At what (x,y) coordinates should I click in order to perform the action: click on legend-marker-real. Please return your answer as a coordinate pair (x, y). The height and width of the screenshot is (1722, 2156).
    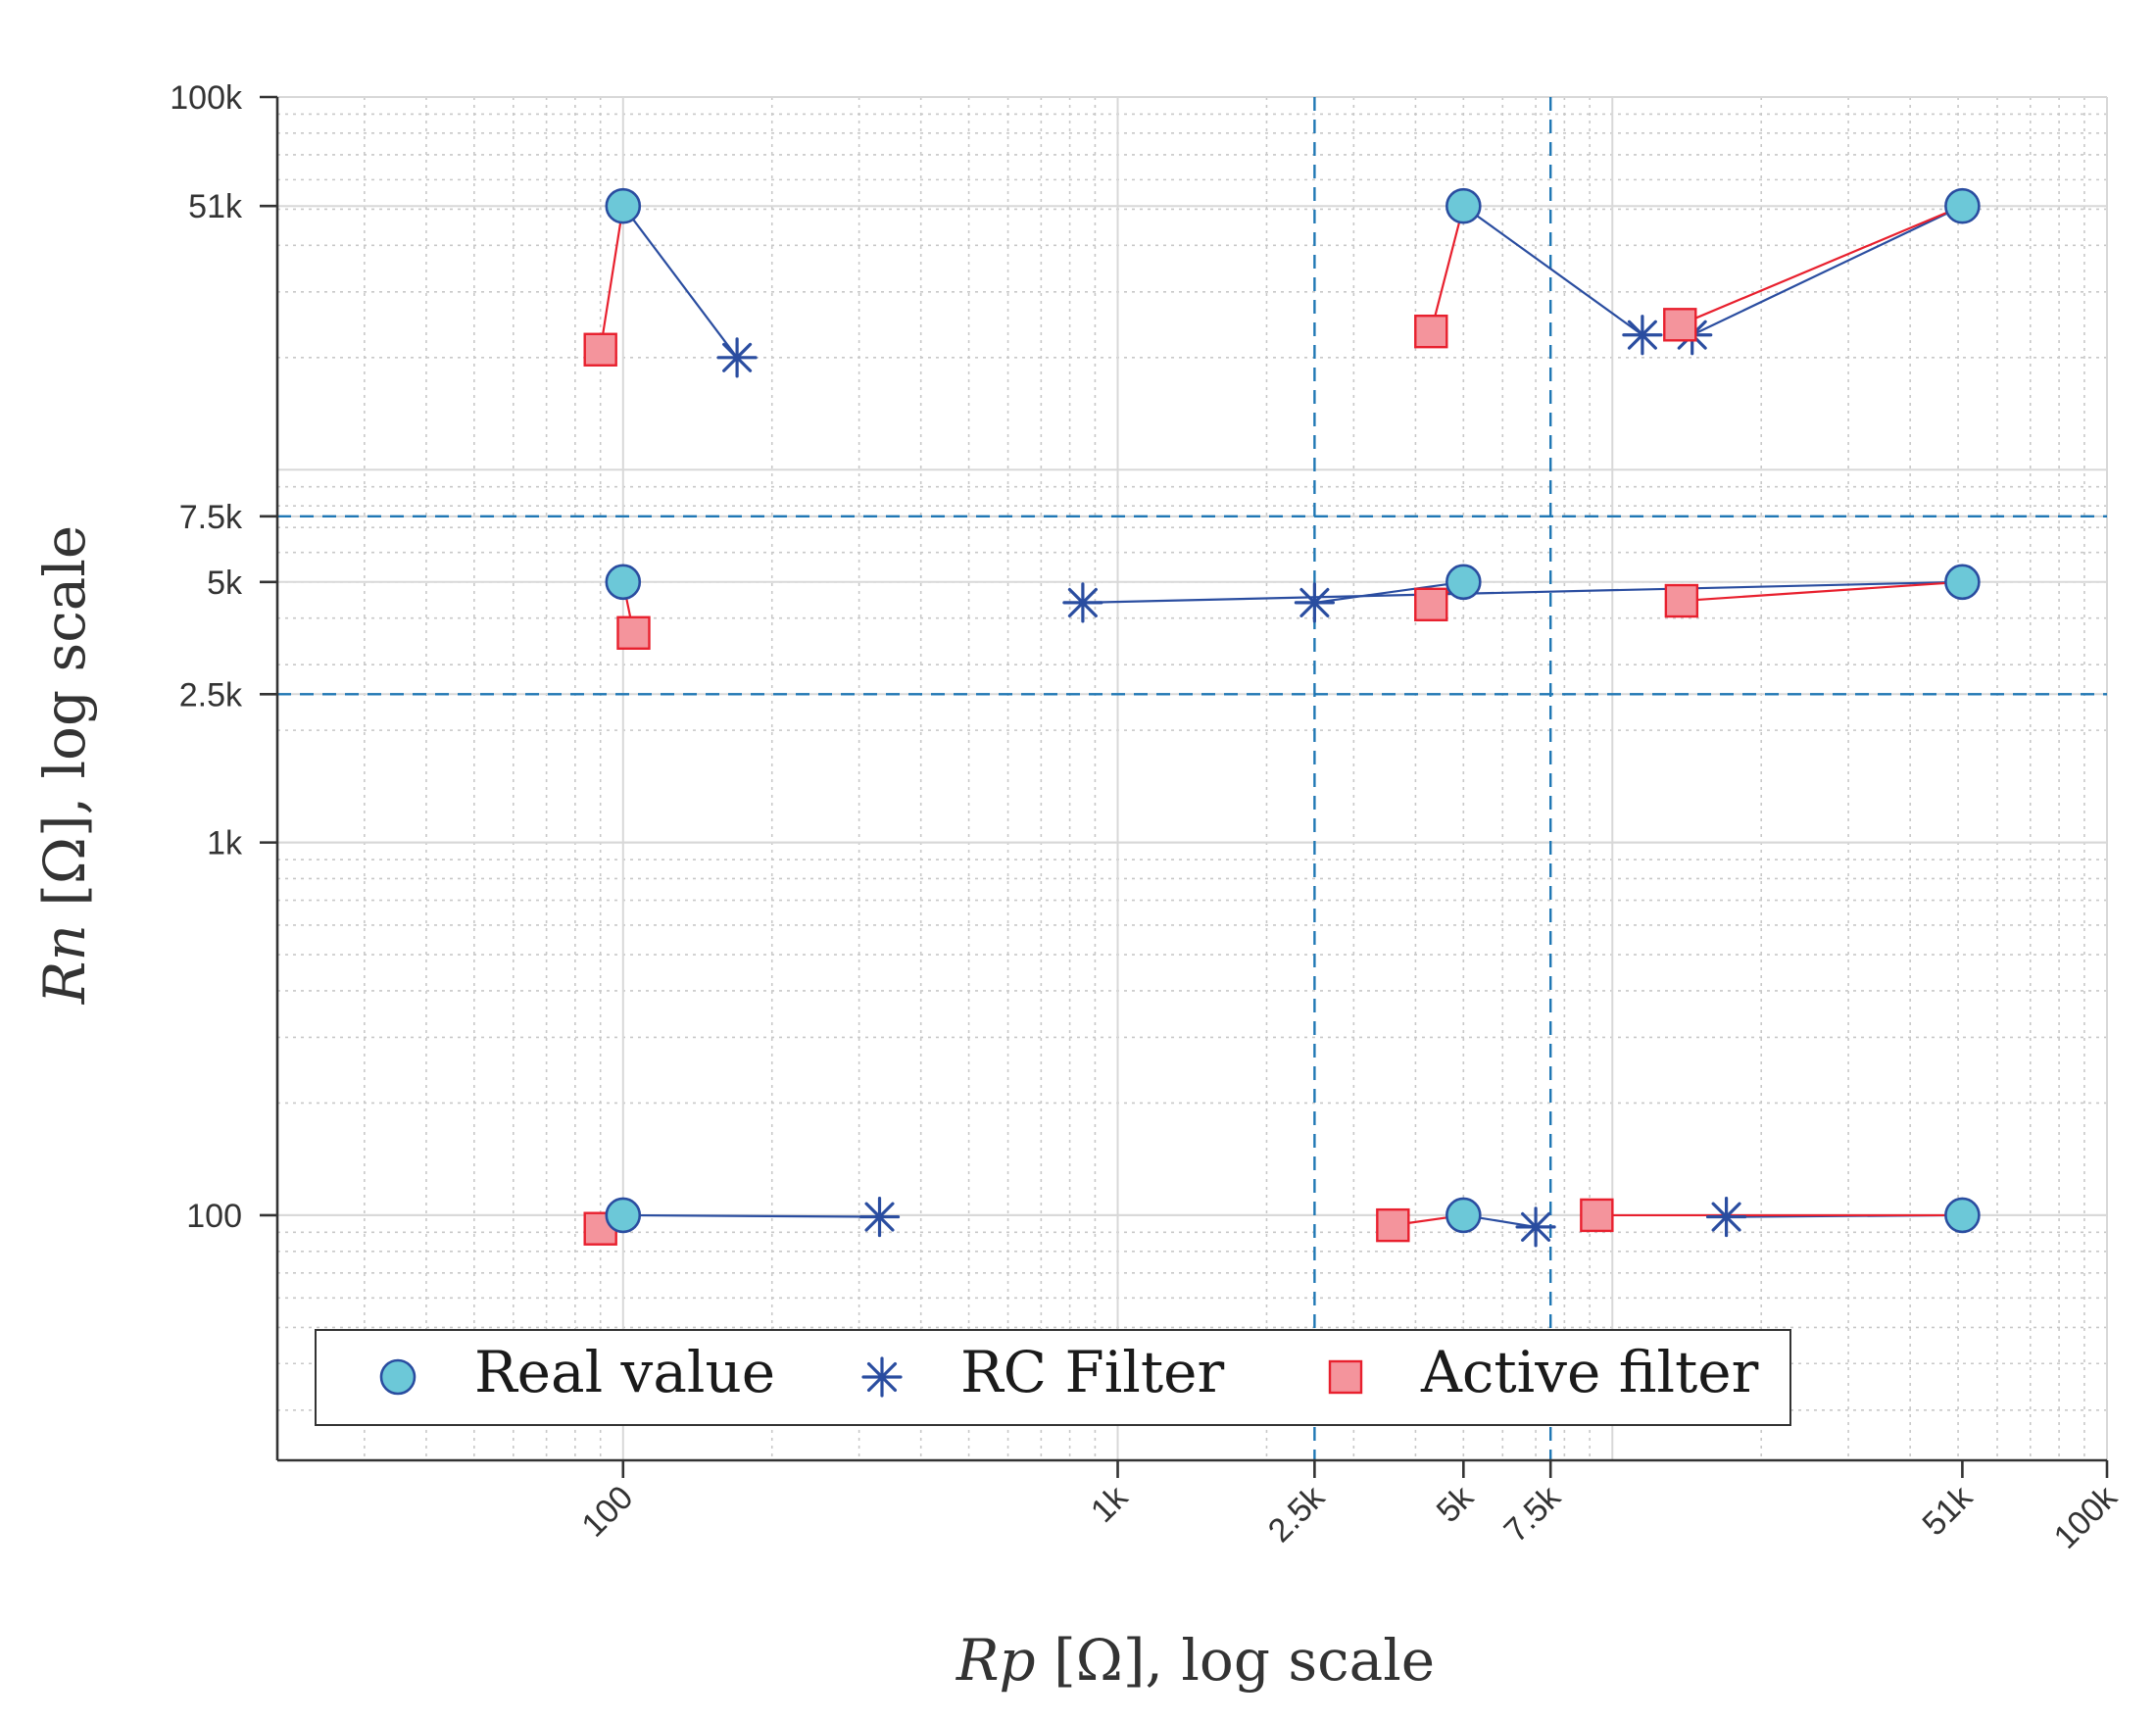
    Looking at the image, I should click on (397, 1377).